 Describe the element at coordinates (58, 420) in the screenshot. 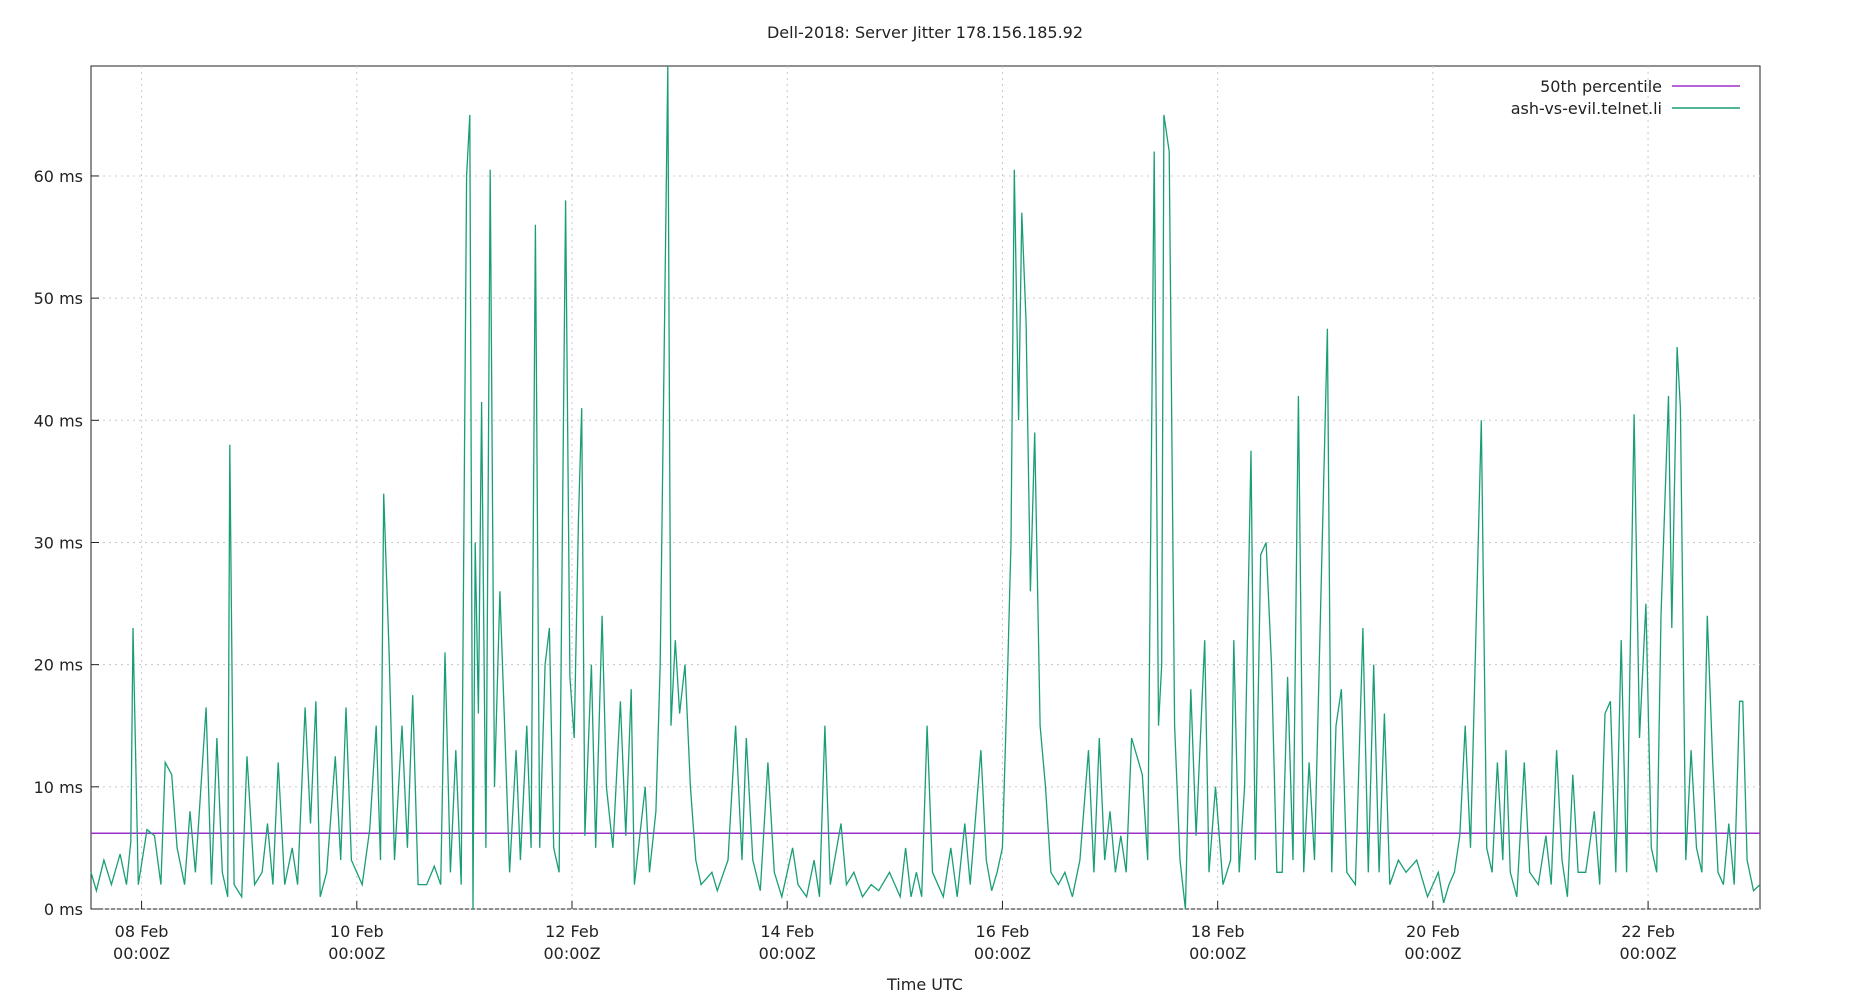

I see `y-tick-label: 40 ms` at that location.